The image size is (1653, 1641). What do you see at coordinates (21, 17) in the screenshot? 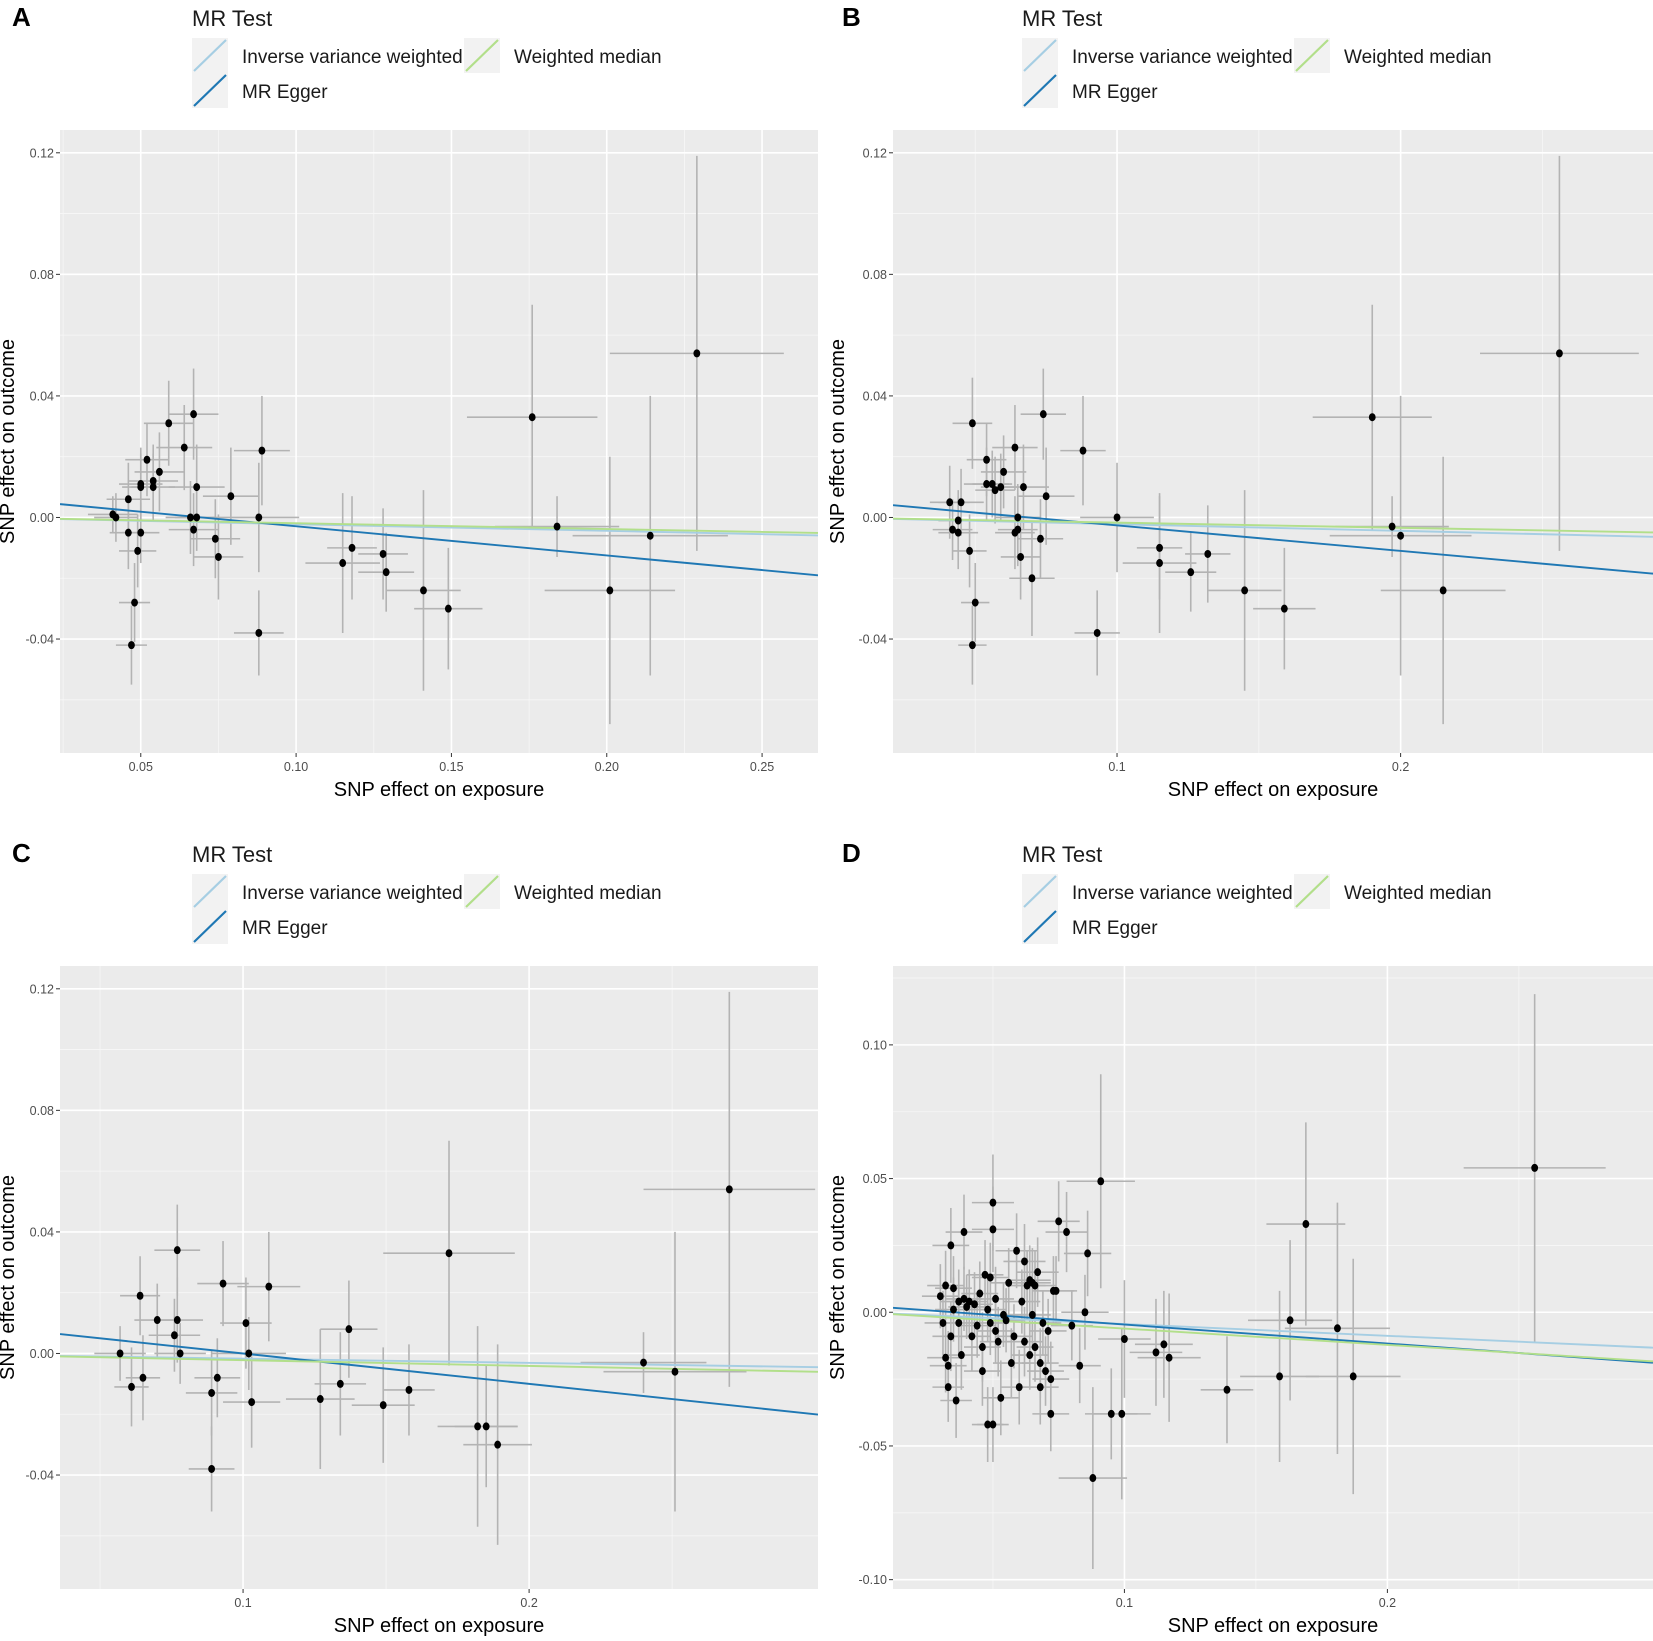
I see `panel-letter: A` at bounding box center [21, 17].